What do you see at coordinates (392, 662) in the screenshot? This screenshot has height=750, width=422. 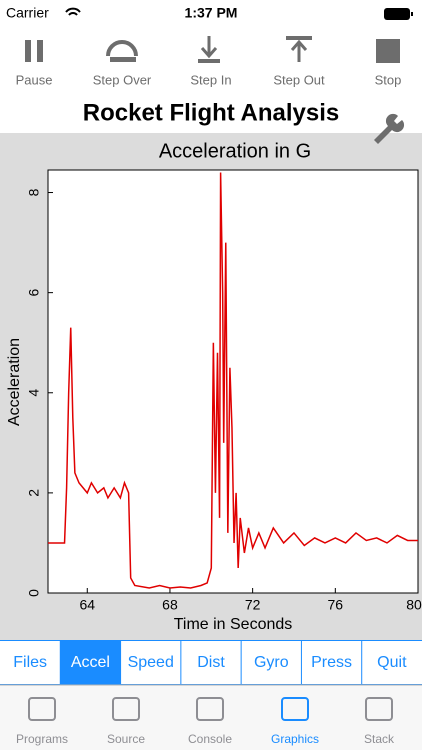 I see `tab-button: Quit` at bounding box center [392, 662].